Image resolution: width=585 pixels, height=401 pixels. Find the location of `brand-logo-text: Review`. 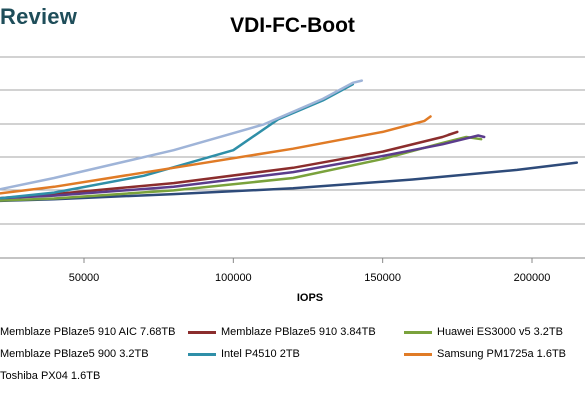

brand-logo-text: Review is located at coordinates (39, 16).